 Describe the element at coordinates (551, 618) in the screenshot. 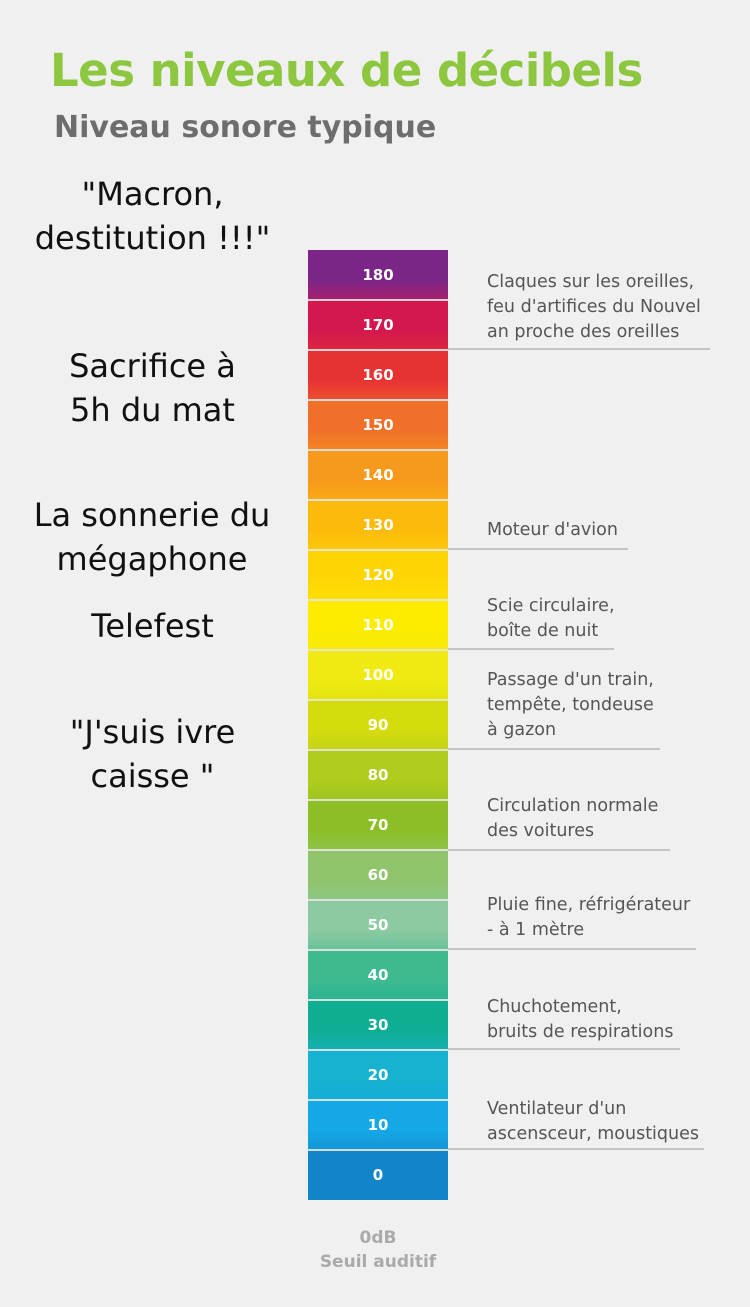

I see `desc-110: Scie circulaire, boîte de nuit` at that location.